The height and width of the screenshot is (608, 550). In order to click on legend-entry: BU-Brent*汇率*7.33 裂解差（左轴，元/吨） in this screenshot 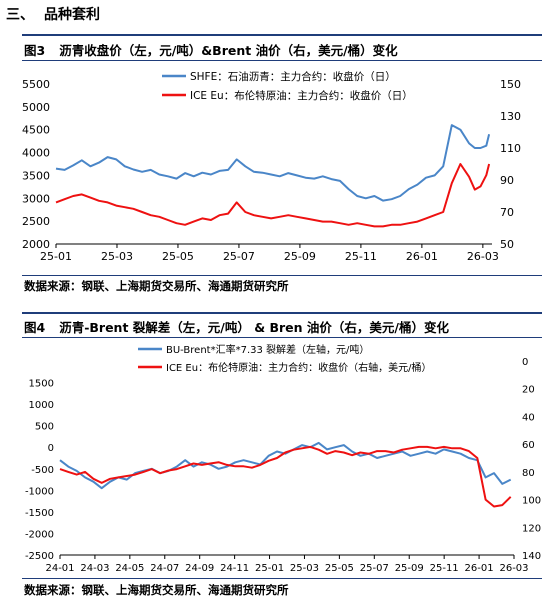, I will do `click(267, 349)`.